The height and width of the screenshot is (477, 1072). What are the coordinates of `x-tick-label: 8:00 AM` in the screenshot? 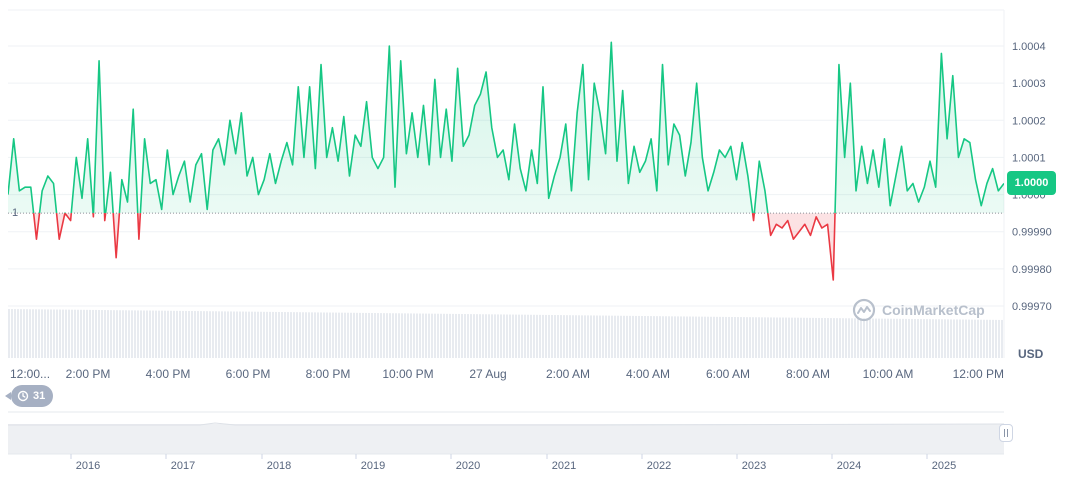 It's located at (808, 374).